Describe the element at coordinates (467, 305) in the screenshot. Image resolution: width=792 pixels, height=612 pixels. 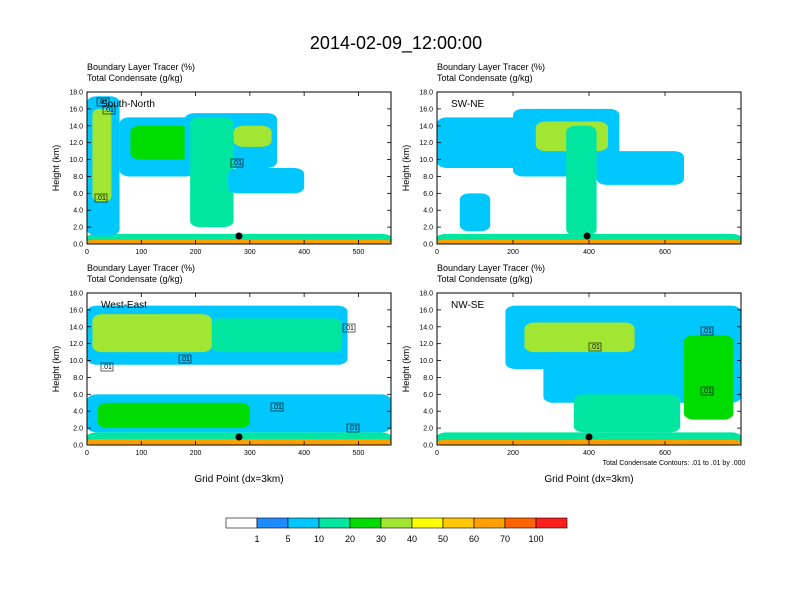
I see `panel-direction-label: NW-SE` at that location.